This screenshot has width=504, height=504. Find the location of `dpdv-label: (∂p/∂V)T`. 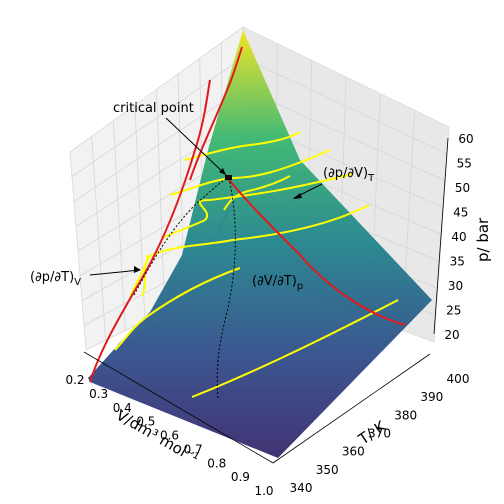

dpdv-label: (∂p/∂V)T is located at coordinates (349, 175).